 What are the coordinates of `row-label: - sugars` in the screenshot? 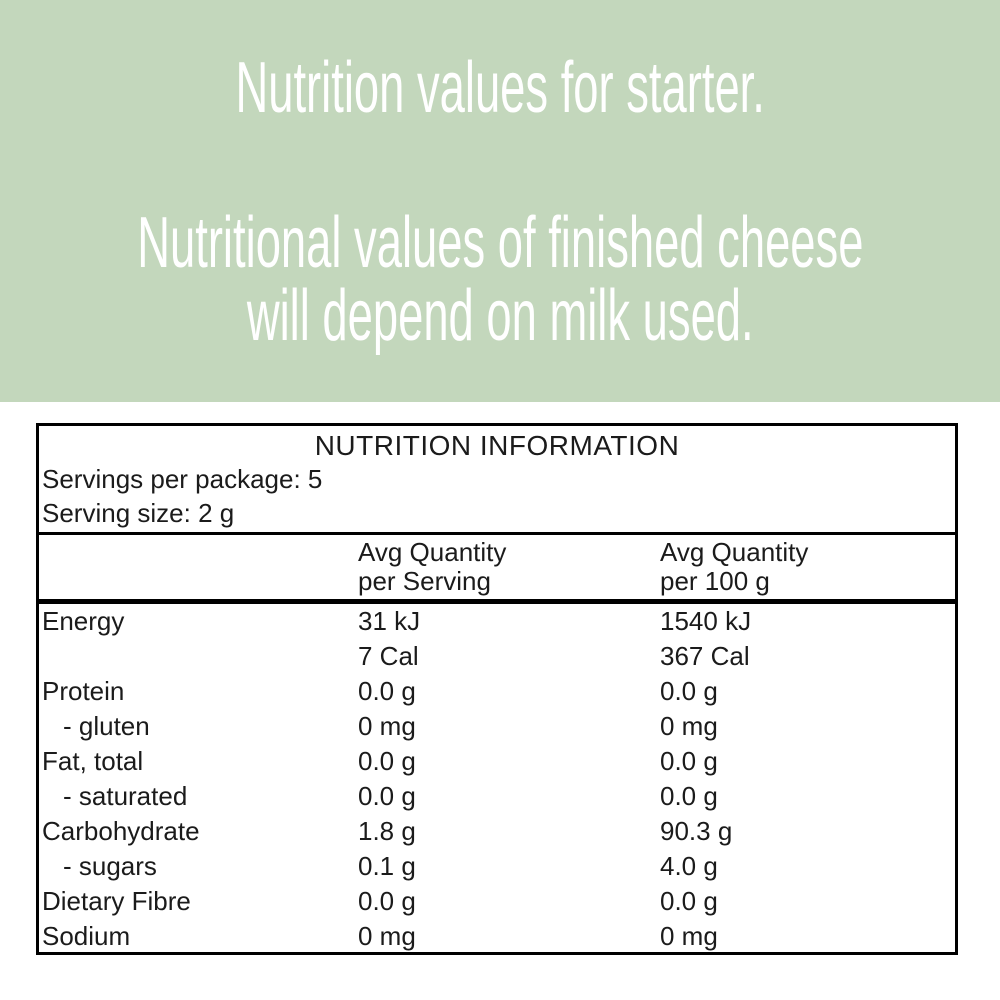 It's located at (110, 866).